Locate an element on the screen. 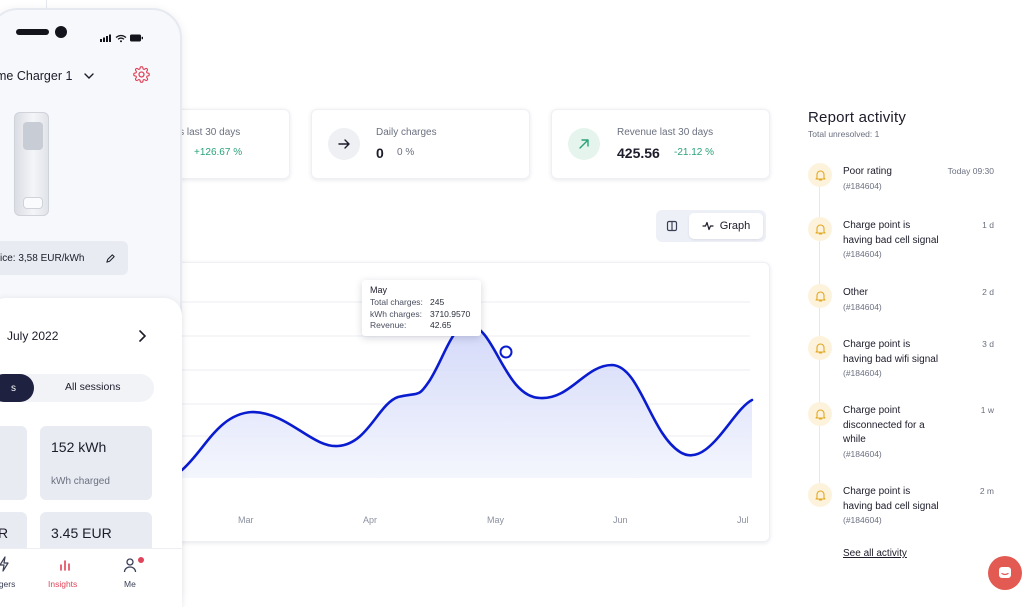 The image size is (1024, 607). segment-all-sessions: All sessions is located at coordinates (93, 387).